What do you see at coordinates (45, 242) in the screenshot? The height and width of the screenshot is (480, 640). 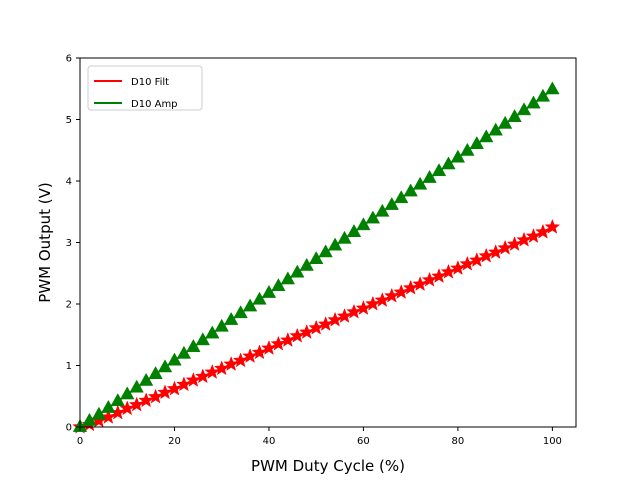 I see `y-axis-title: PWM Output (V)` at bounding box center [45, 242].